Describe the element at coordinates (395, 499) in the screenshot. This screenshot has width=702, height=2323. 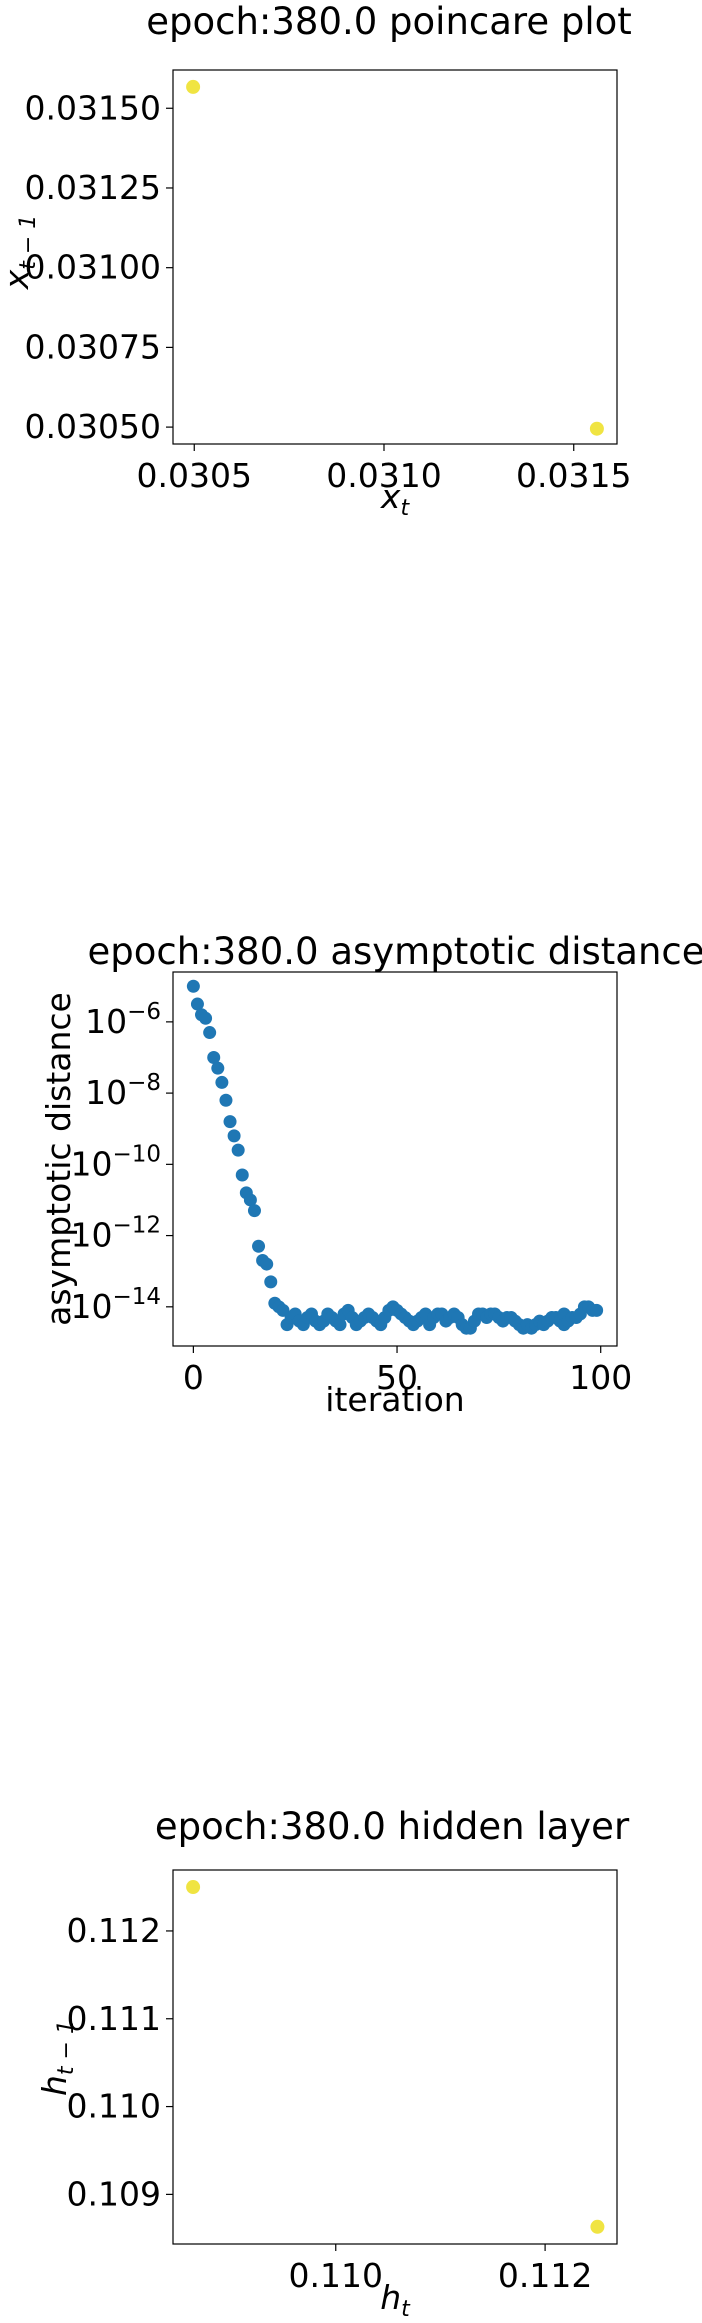
I see `poincare-plot-x-label: xt` at that location.